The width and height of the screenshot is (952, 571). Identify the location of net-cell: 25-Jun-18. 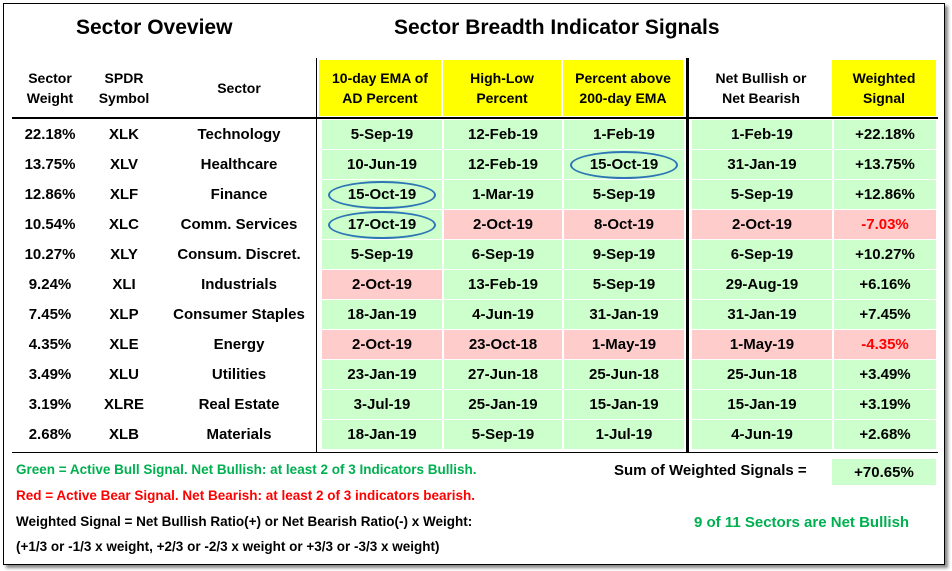
(762, 374).